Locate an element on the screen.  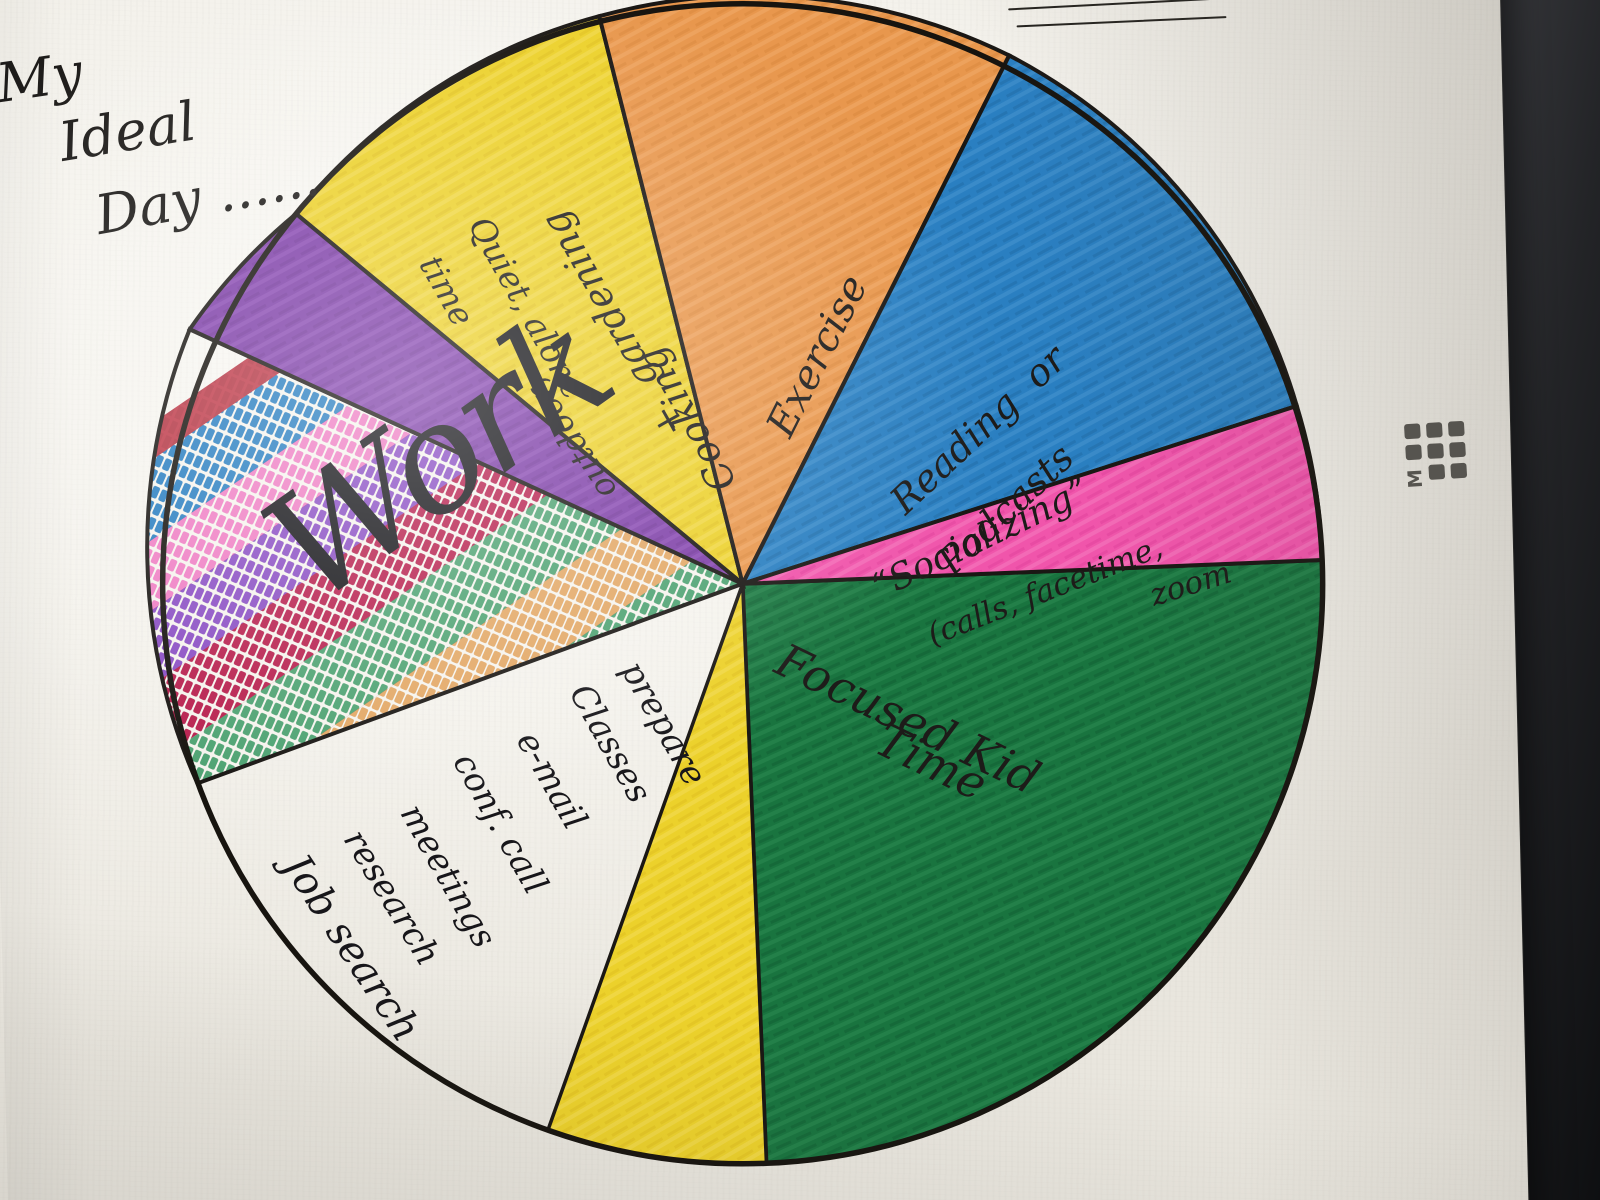
slice-exercise is located at coordinates (804, 295).